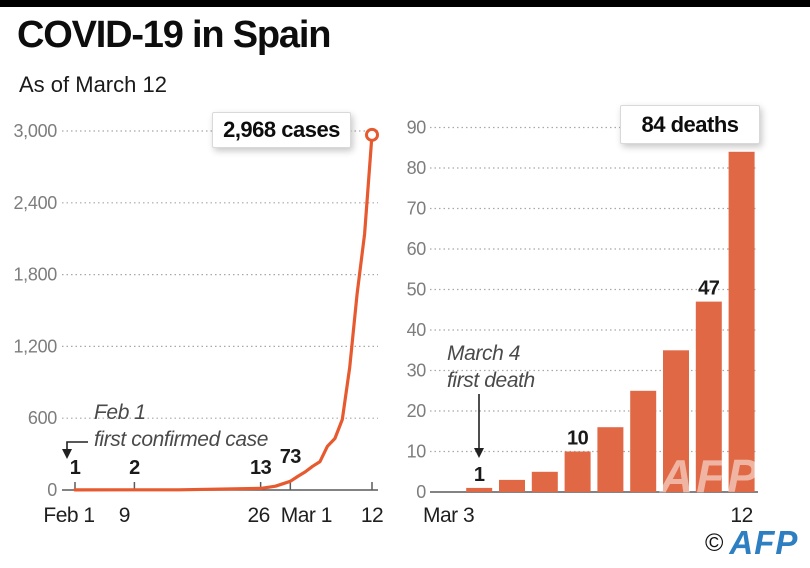 This screenshot has height=568, width=810. I want to click on page-title: COVID-19 in Spain, so click(174, 35).